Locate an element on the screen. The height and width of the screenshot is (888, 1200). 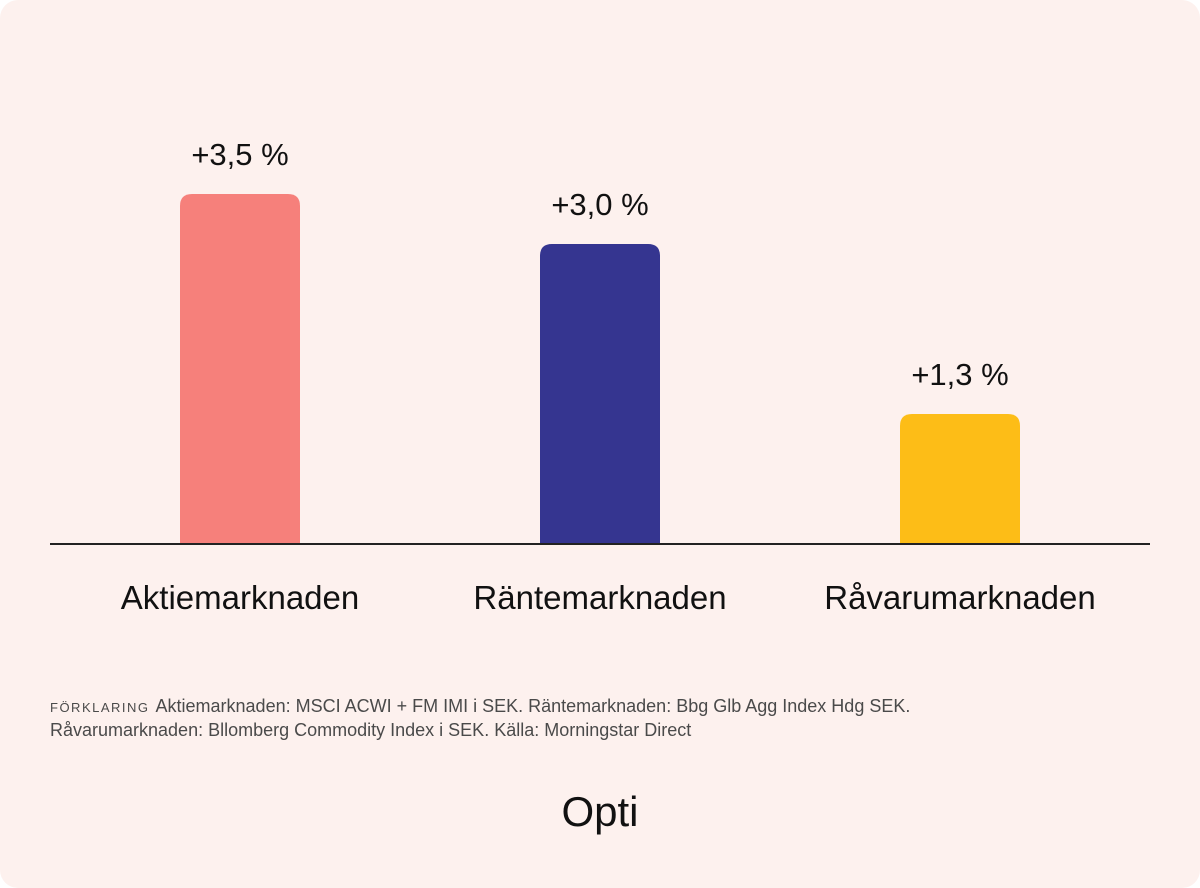
value-label-råvarumarknaden: +1,3 % is located at coordinates (959, 374).